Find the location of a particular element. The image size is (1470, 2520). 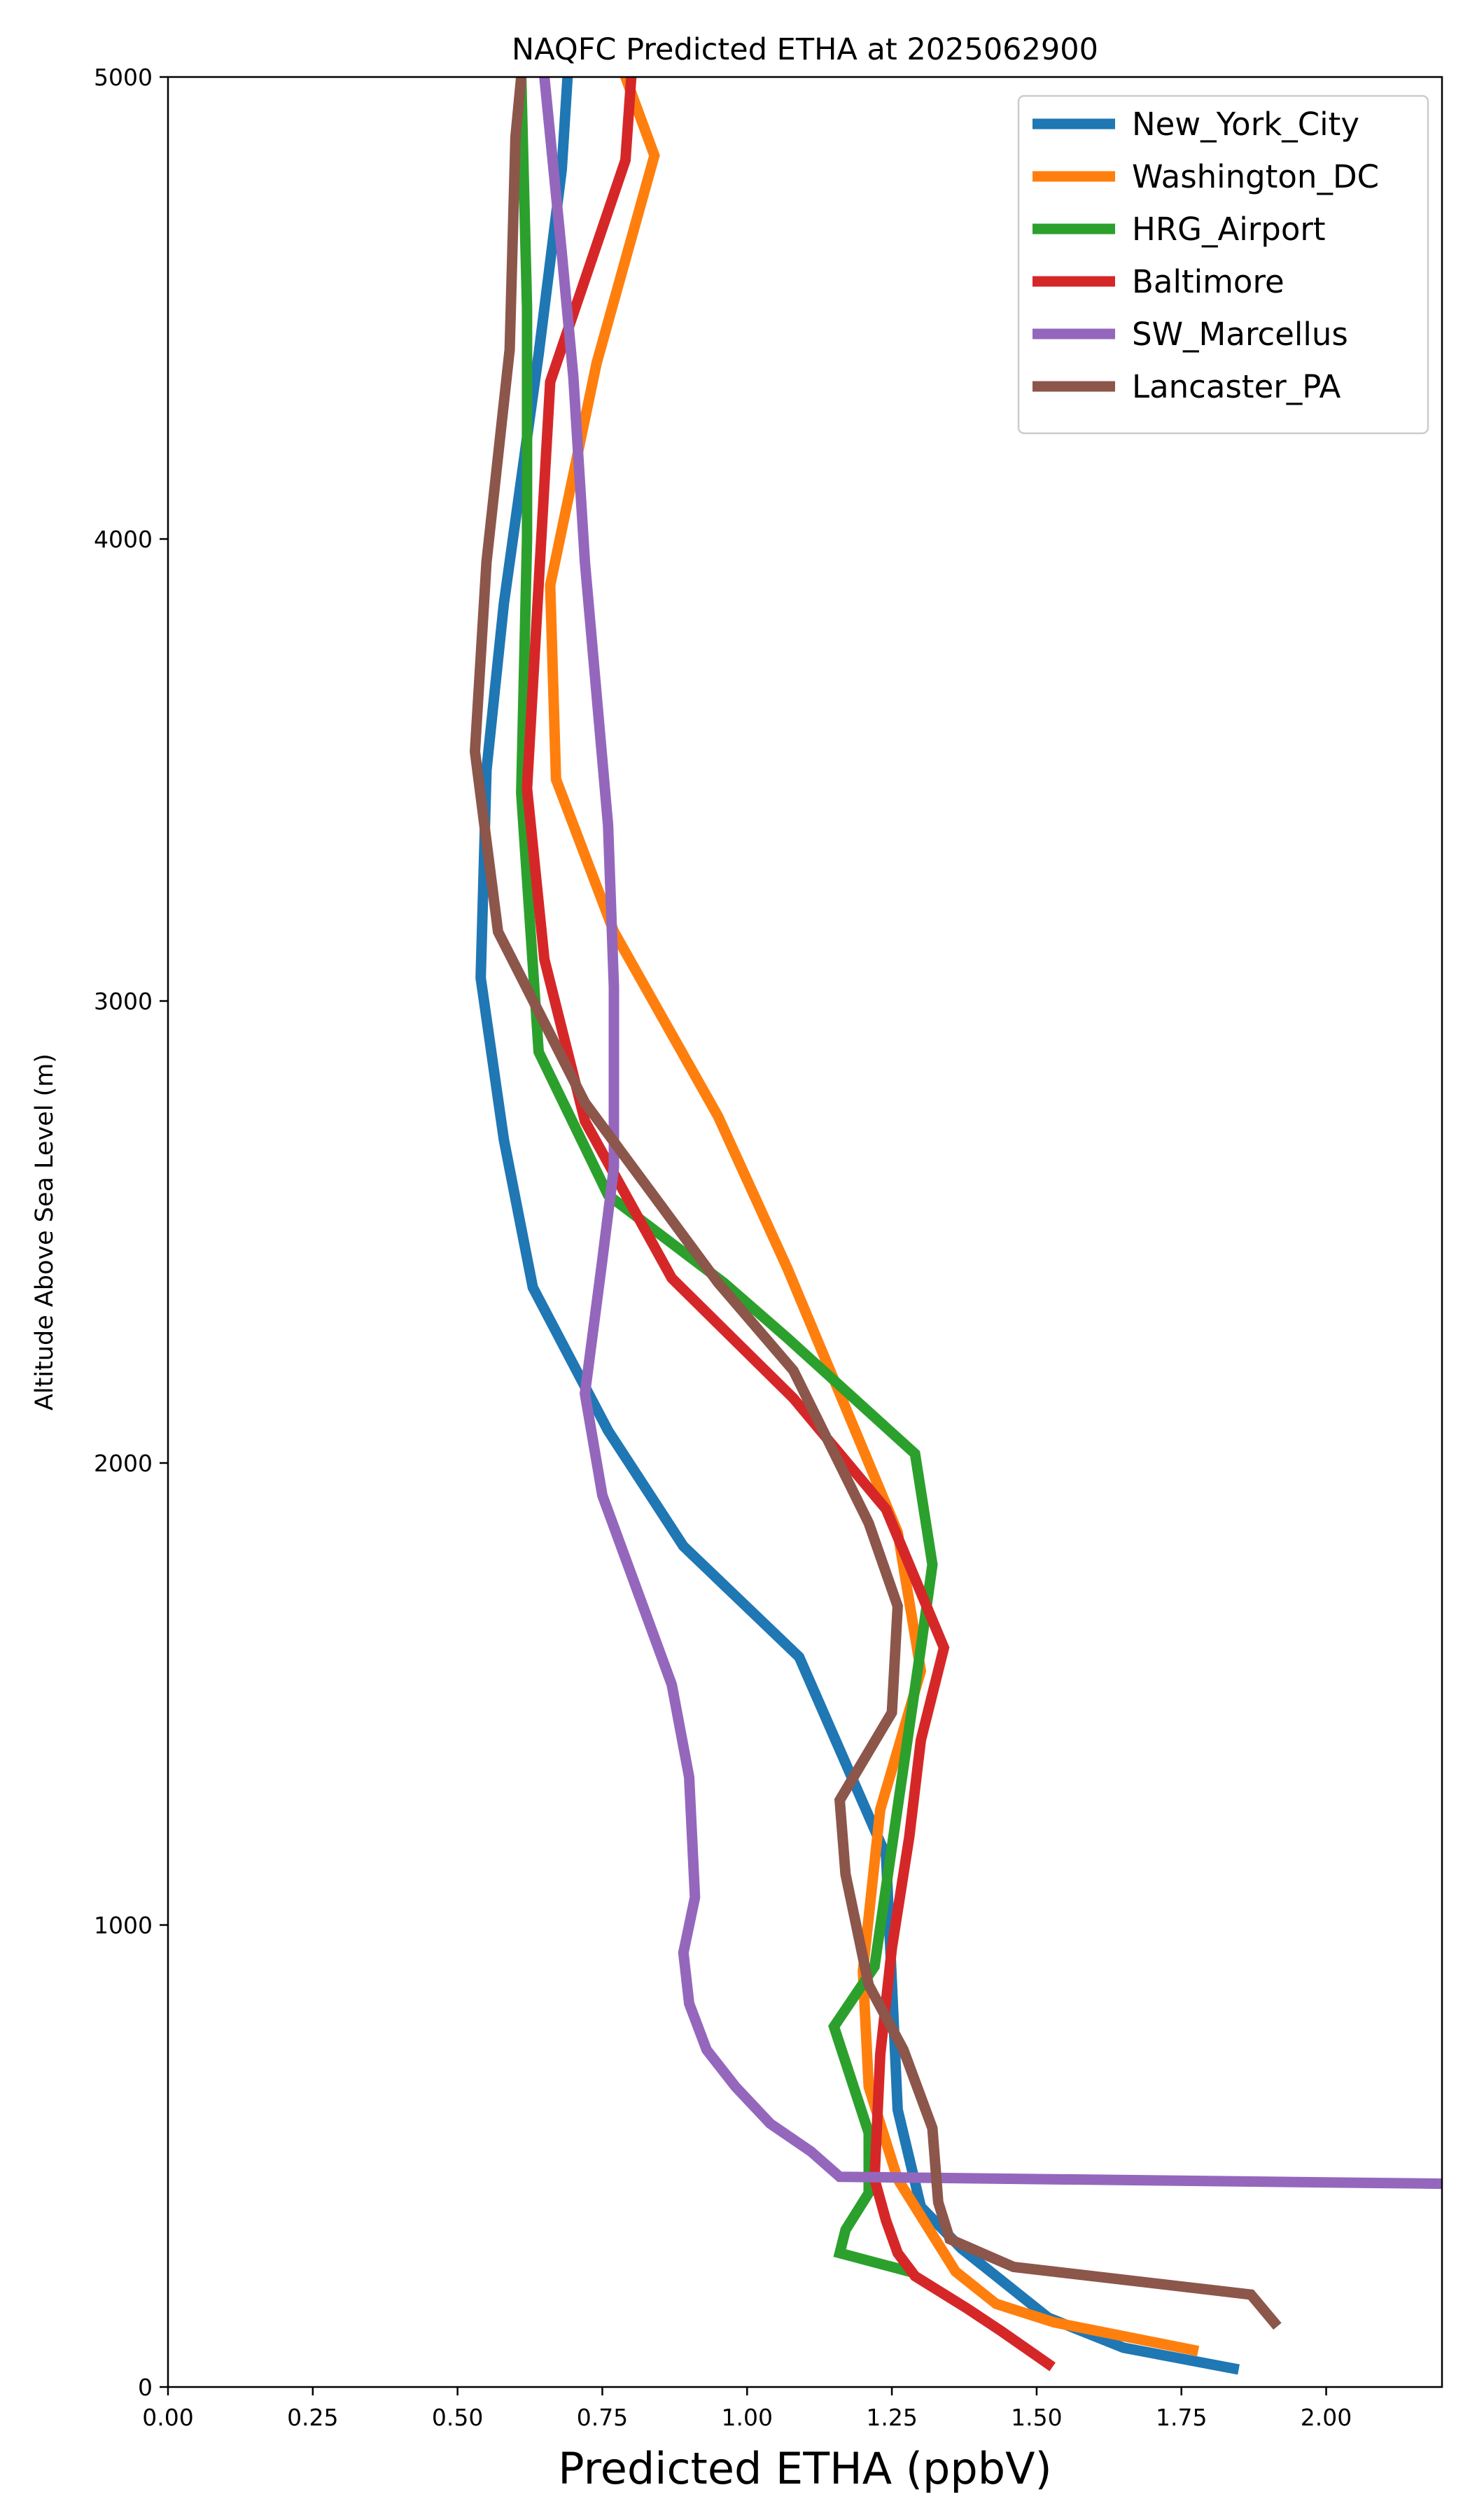

legend-label-washington-dc: Washington_DC is located at coordinates (1255, 176).